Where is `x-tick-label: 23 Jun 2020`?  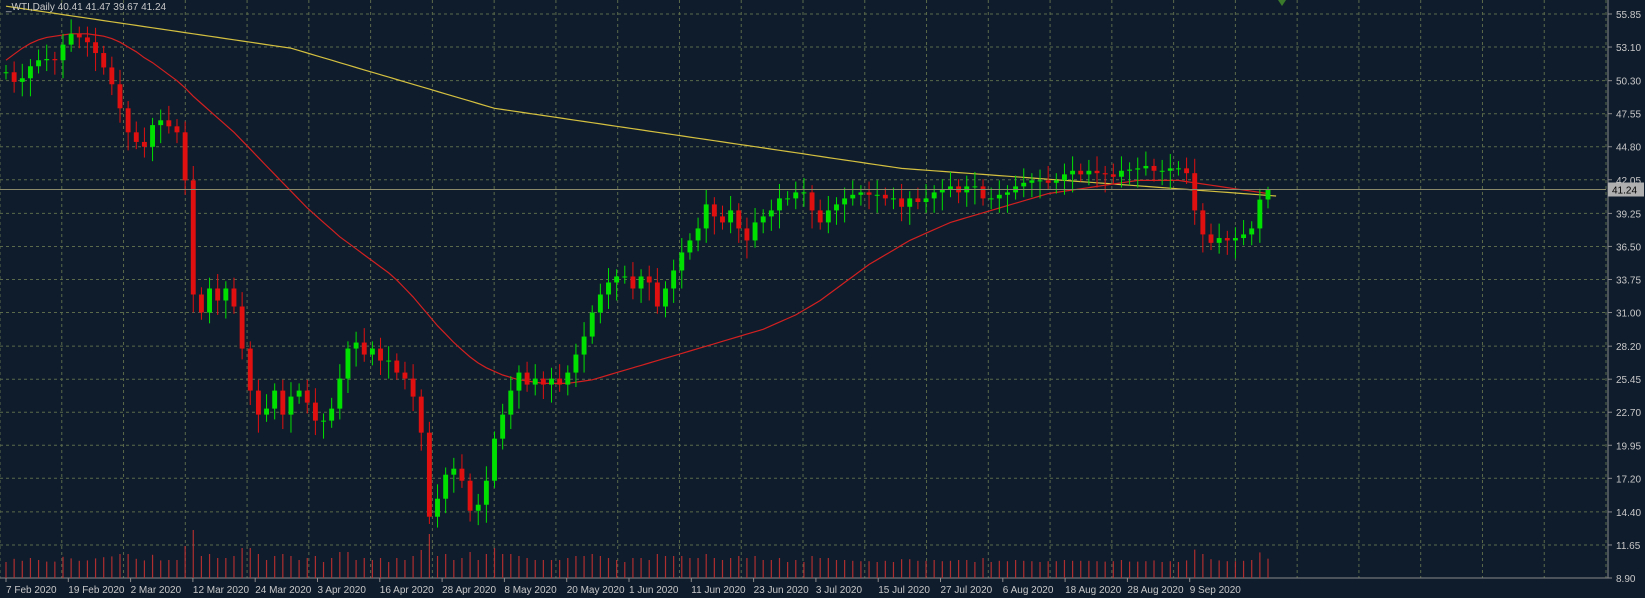 x-tick-label: 23 Jun 2020 is located at coordinates (781, 590).